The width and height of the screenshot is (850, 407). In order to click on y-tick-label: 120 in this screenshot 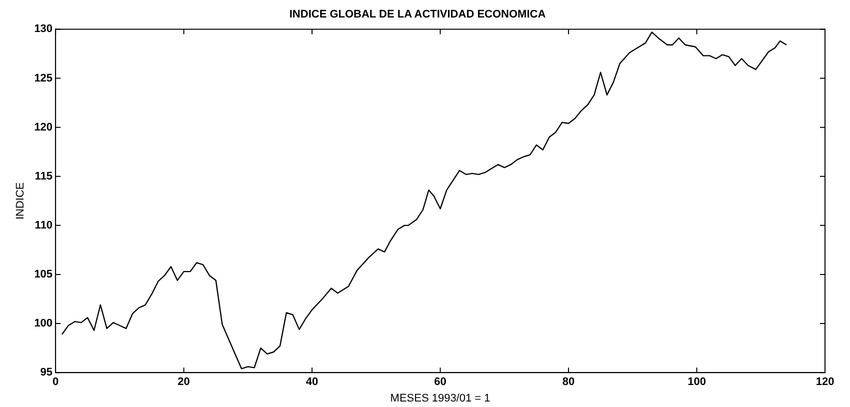, I will do `click(43, 127)`.